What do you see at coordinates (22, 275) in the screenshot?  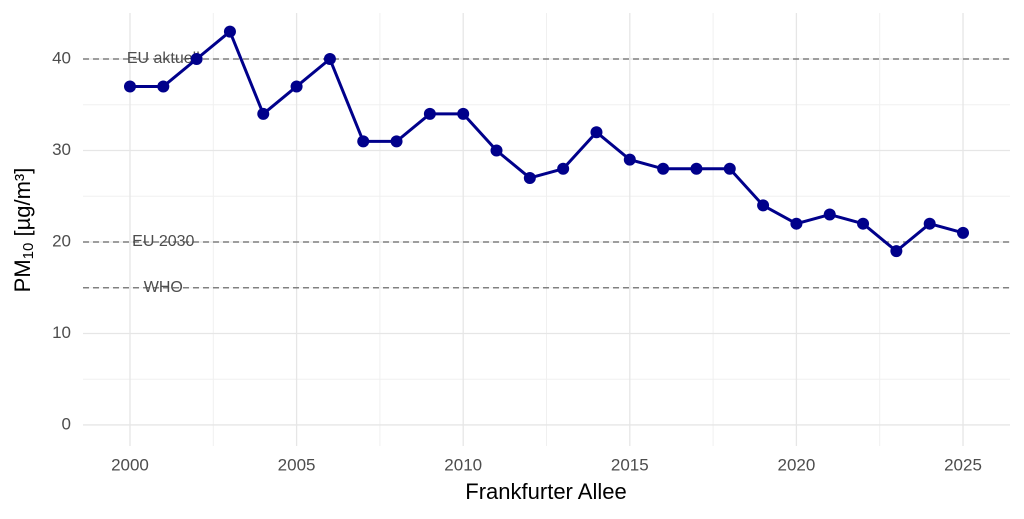 I see `y-title-main: PM` at bounding box center [22, 275].